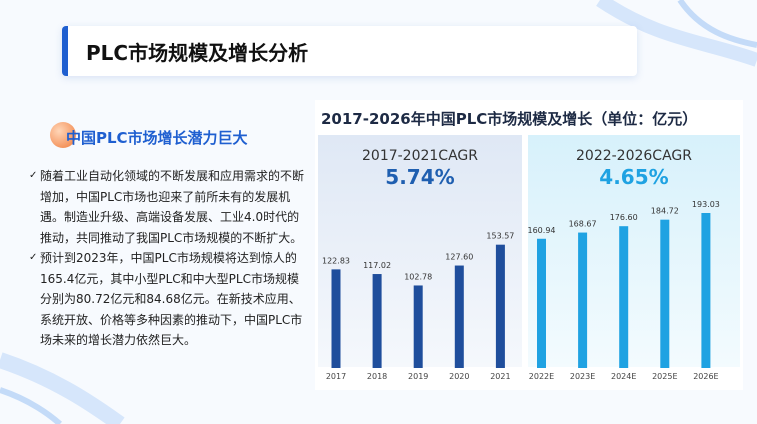 This screenshot has width=757, height=424. What do you see at coordinates (706, 204) in the screenshot?
I see `value-label: 193.03` at bounding box center [706, 204].